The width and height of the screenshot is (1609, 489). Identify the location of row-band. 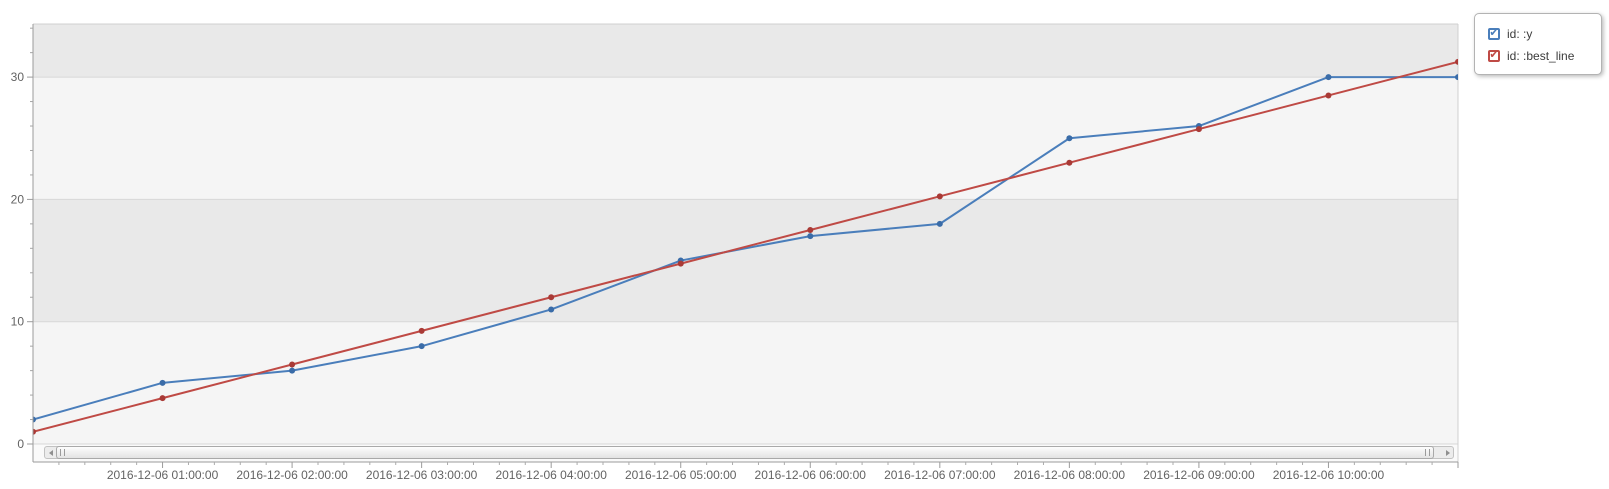
(745, 51).